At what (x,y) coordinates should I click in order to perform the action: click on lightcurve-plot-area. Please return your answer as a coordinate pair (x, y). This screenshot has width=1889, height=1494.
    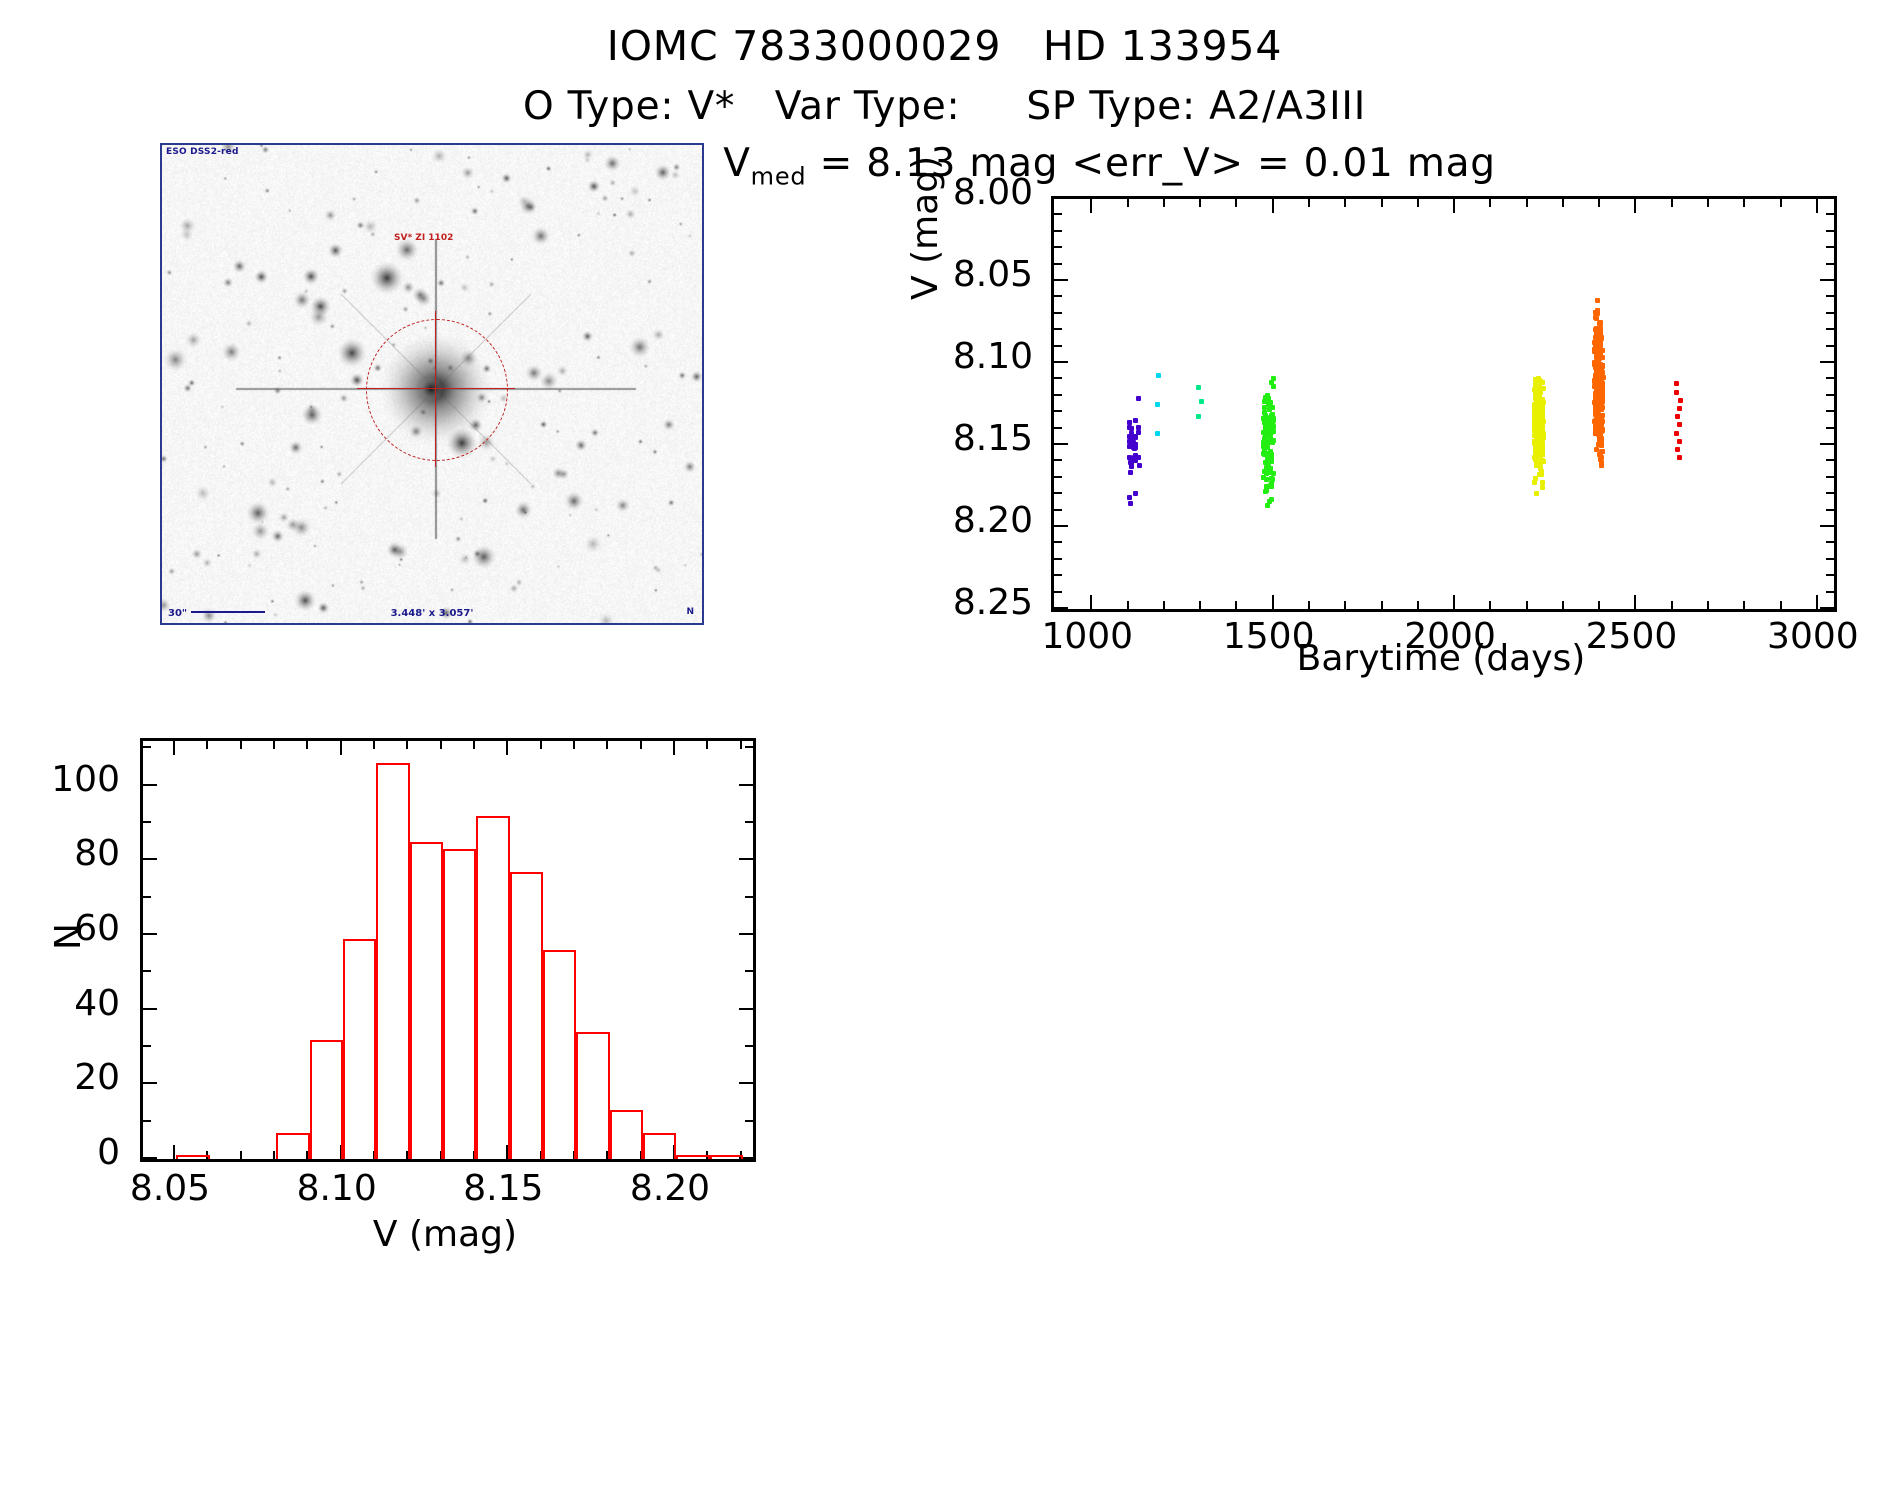
    Looking at the image, I should click on (1444, 403).